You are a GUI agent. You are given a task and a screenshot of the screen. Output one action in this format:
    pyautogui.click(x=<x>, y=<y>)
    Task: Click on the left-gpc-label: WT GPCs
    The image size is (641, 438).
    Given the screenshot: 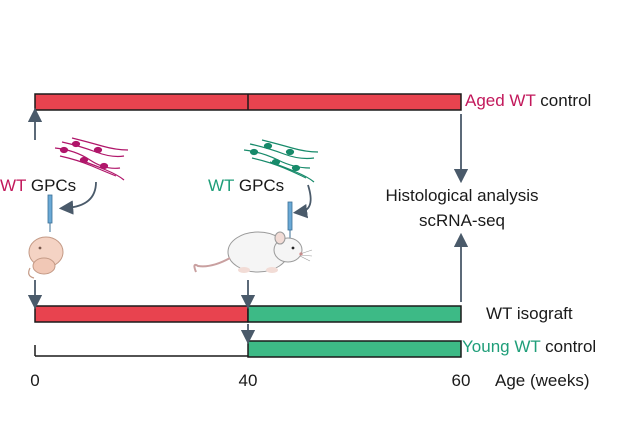 What is the action you would take?
    pyautogui.click(x=38, y=185)
    